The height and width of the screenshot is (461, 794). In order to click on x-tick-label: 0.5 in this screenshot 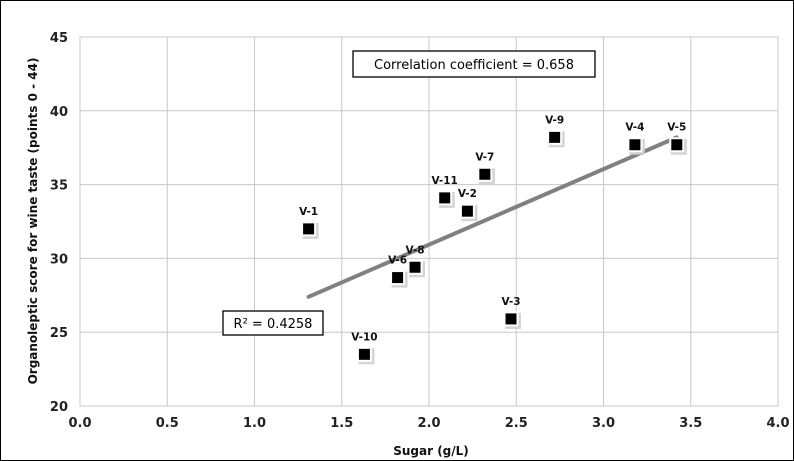, I will do `click(167, 423)`.